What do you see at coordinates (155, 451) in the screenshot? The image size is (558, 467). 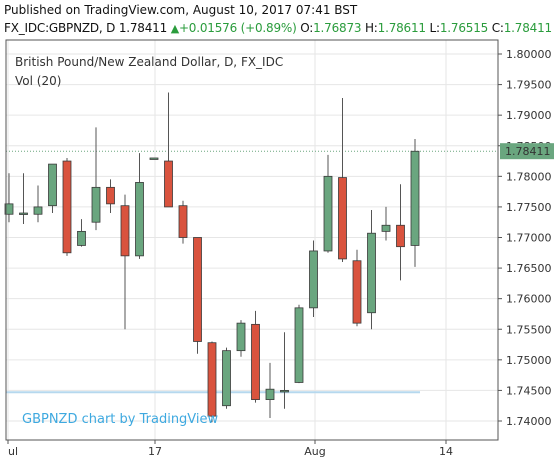 I see `x-tick-label: 17` at bounding box center [155, 451].